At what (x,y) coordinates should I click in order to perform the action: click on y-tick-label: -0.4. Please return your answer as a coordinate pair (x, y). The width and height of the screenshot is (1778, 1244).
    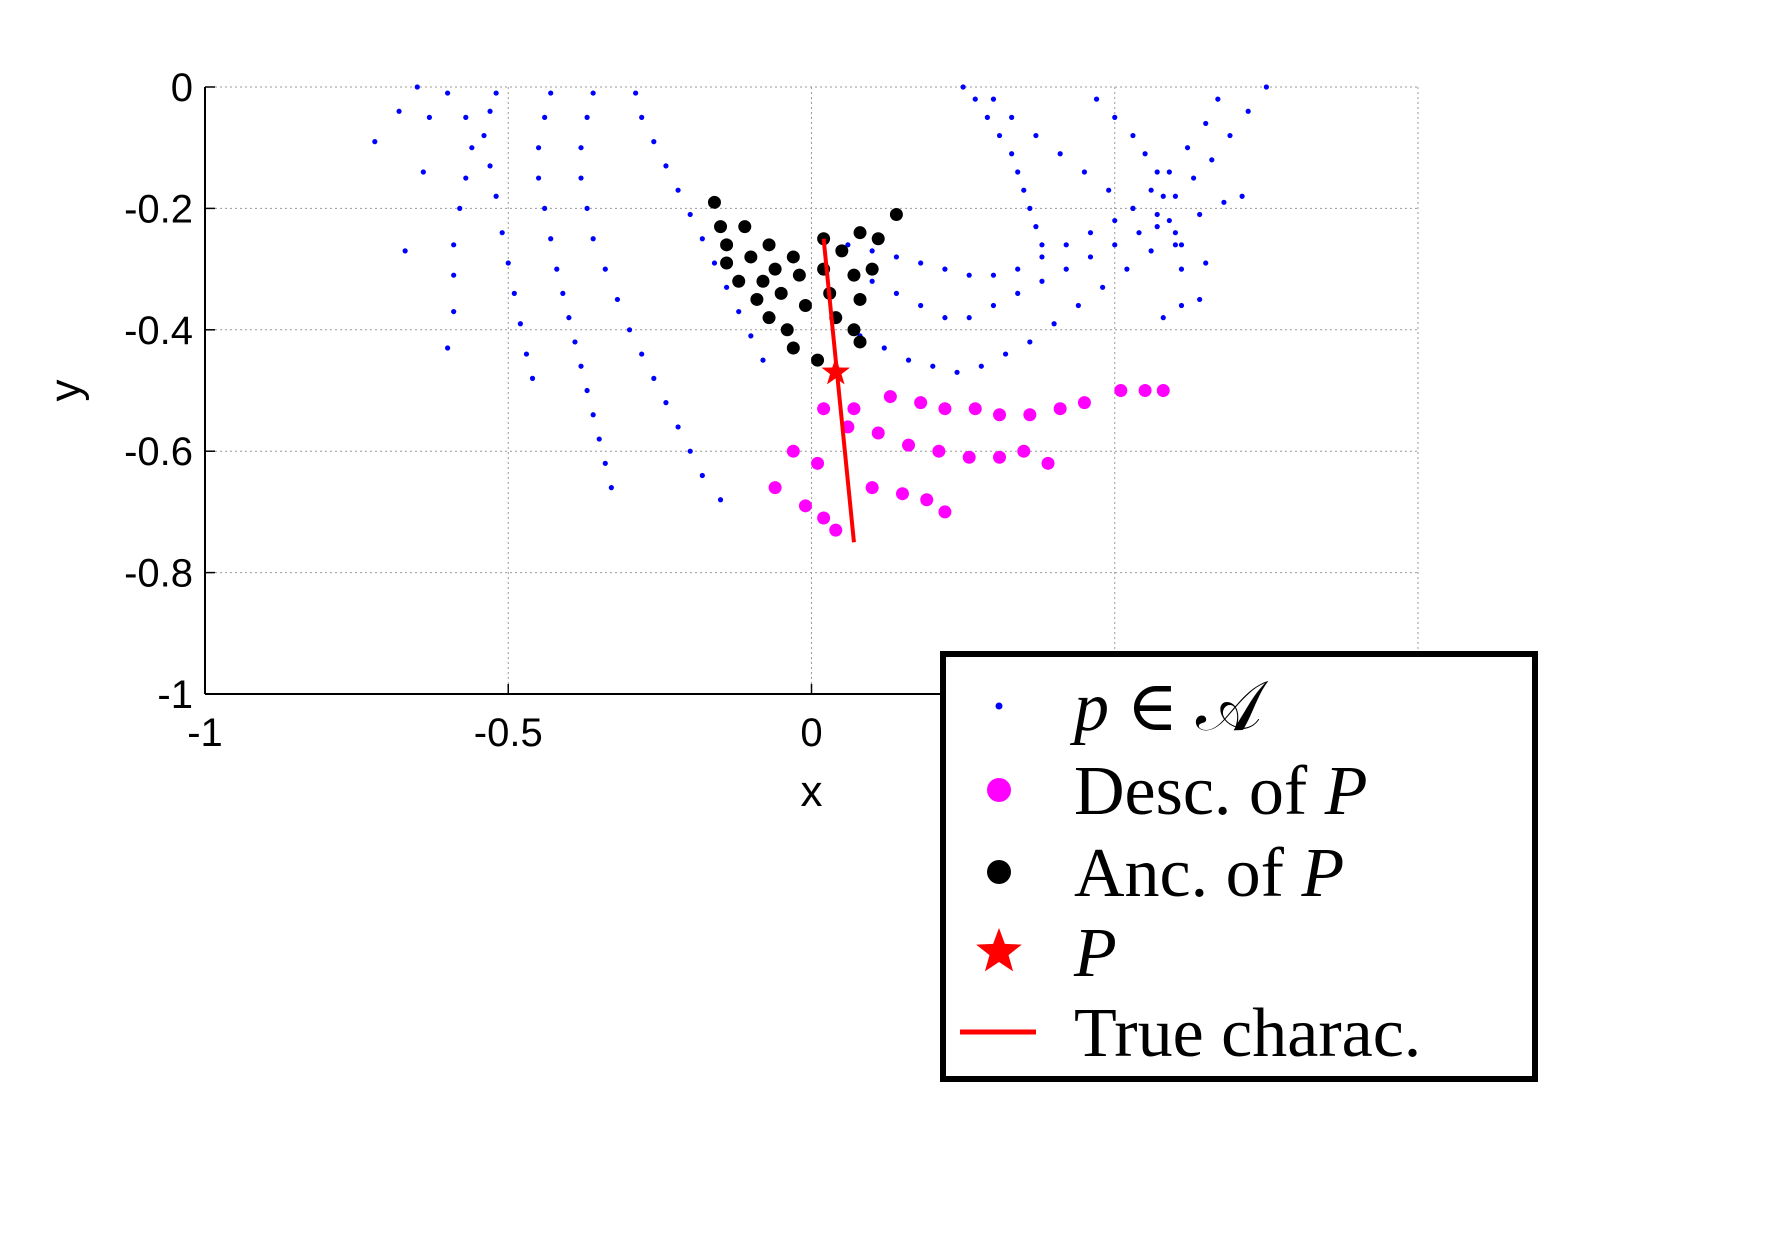
    Looking at the image, I should click on (158, 331).